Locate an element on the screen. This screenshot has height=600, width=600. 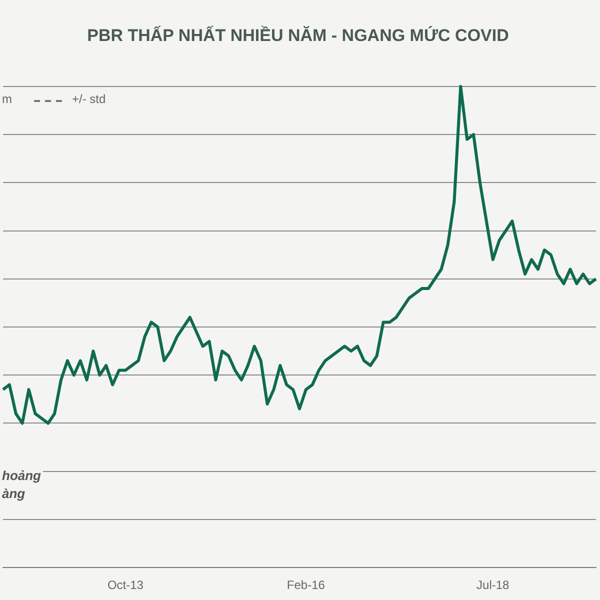
x-tick-label: Oct-13 is located at coordinates (125, 585).